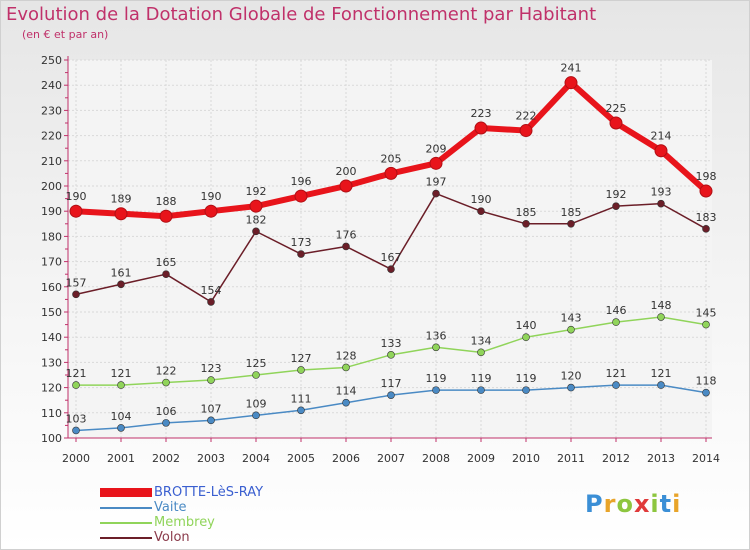 The width and height of the screenshot is (750, 550). Describe the element at coordinates (436, 335) in the screenshot. I see `data-label: 136` at that location.